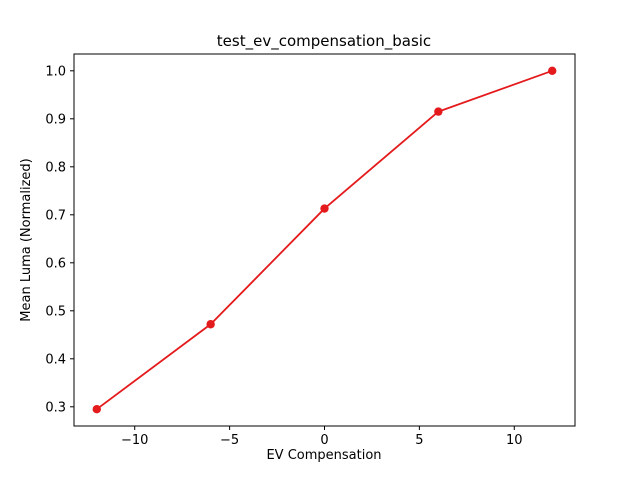 This screenshot has height=478, width=634. What do you see at coordinates (55, 119) in the screenshot?
I see `y-tick-label: 0.9` at bounding box center [55, 119].